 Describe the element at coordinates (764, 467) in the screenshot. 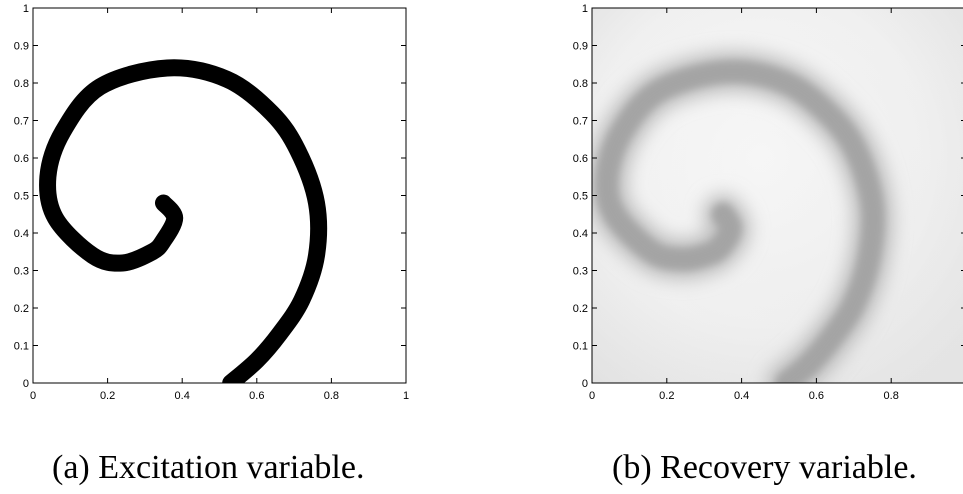

I see `caption-b: (b) Recovery variable.` at that location.